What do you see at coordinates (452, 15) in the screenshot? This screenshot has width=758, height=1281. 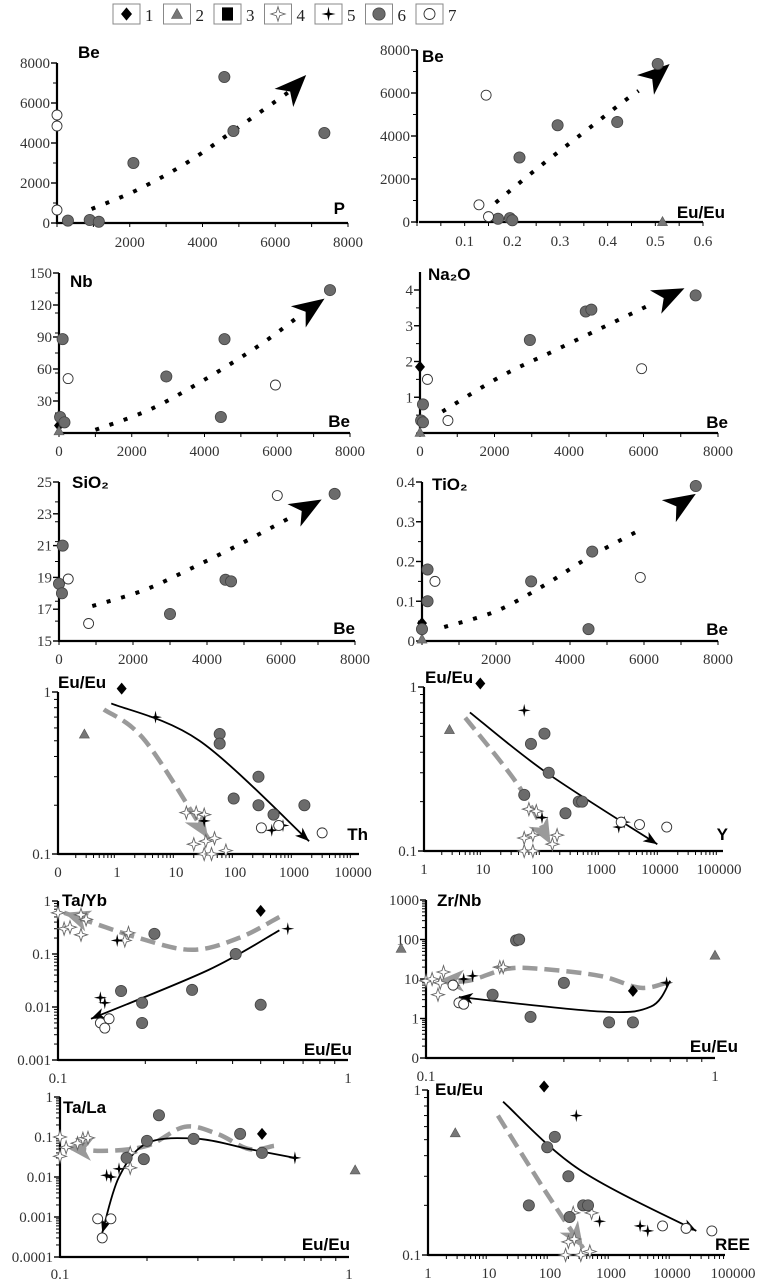 I see `legend-label: 7` at bounding box center [452, 15].